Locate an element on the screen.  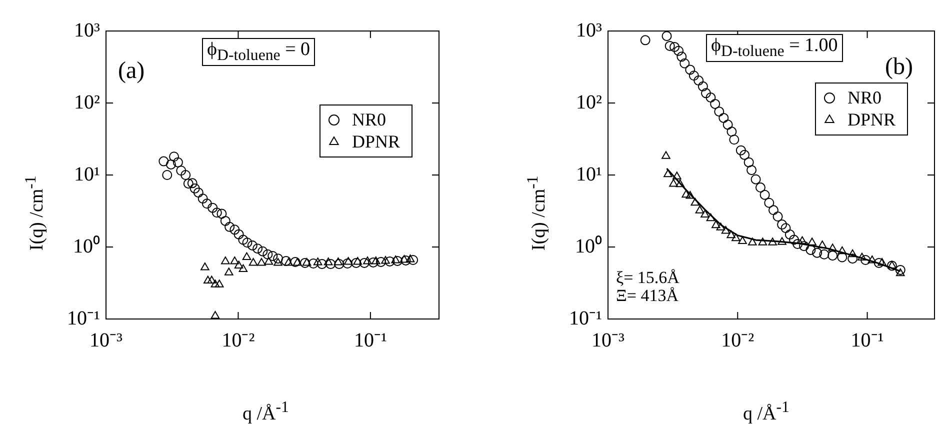
annotation: Ξ= 413Å is located at coordinates (647, 296).